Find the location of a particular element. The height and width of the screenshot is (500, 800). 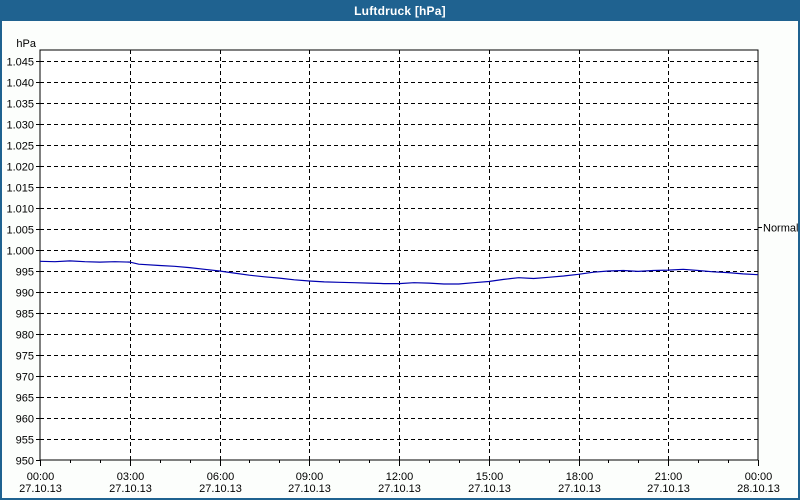

y-tick-label: 1.030 is located at coordinates (20, 126).